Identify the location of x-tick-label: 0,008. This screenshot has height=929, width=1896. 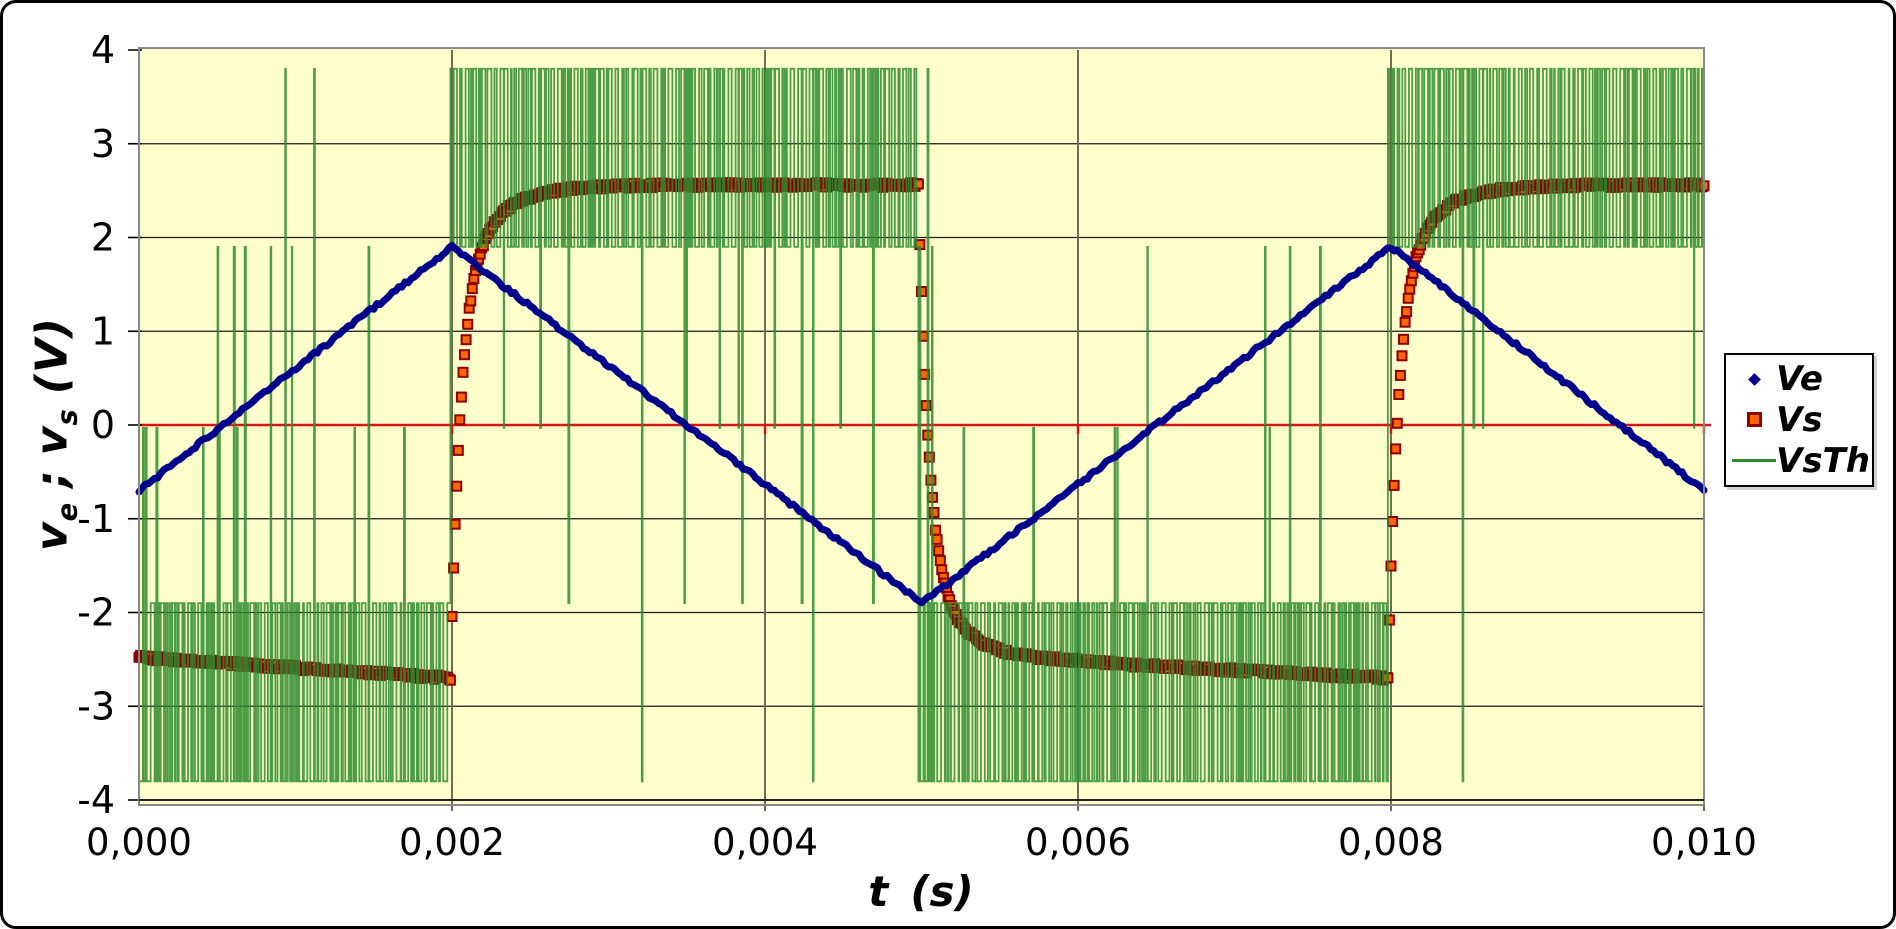
(1391, 842).